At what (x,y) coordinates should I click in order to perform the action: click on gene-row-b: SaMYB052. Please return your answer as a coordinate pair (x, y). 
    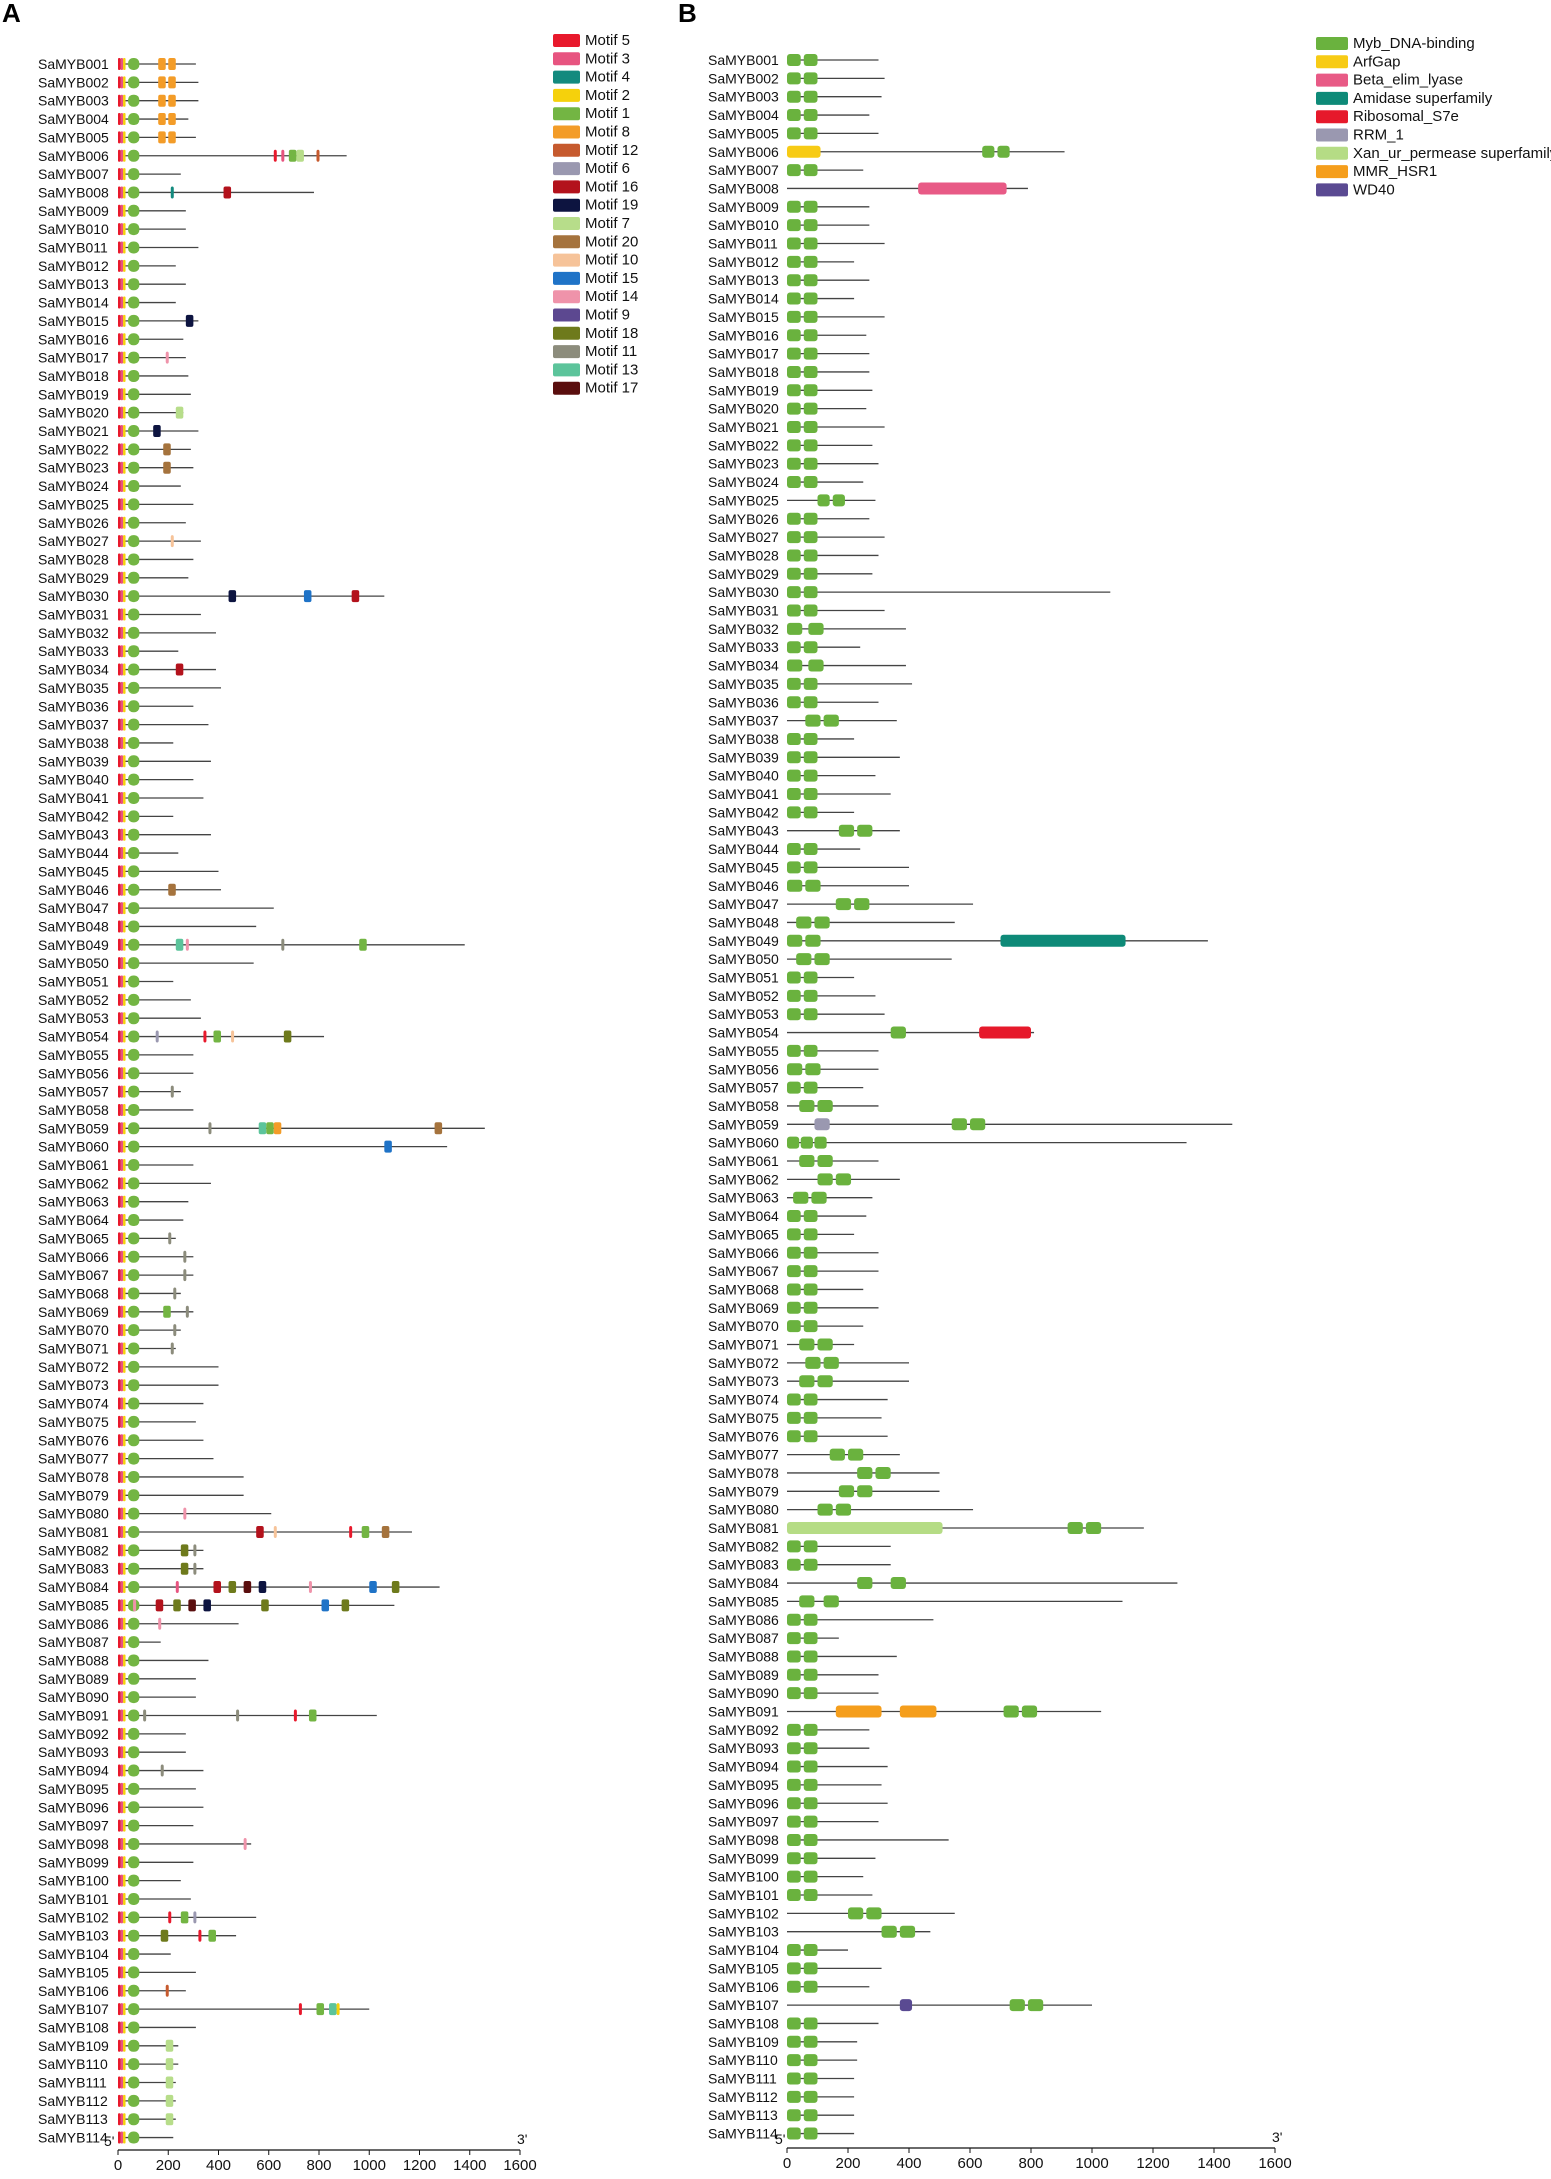
    Looking at the image, I should click on (792, 996).